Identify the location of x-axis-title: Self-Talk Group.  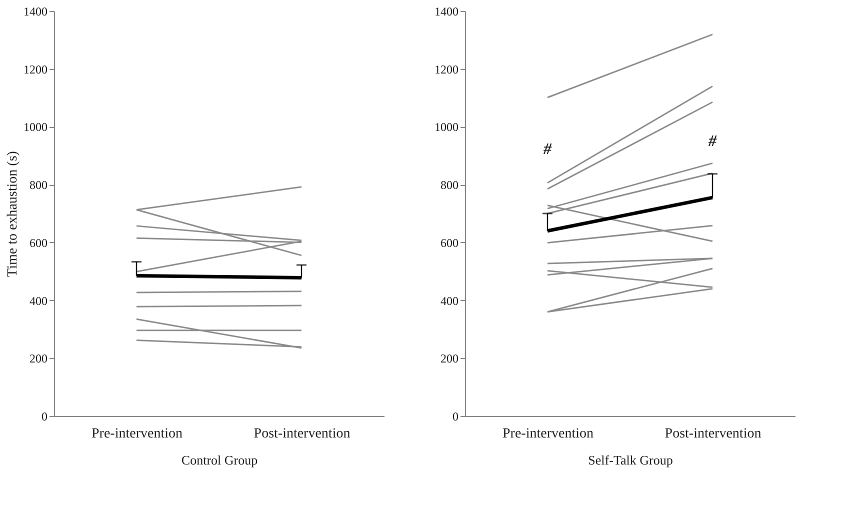
(630, 460).